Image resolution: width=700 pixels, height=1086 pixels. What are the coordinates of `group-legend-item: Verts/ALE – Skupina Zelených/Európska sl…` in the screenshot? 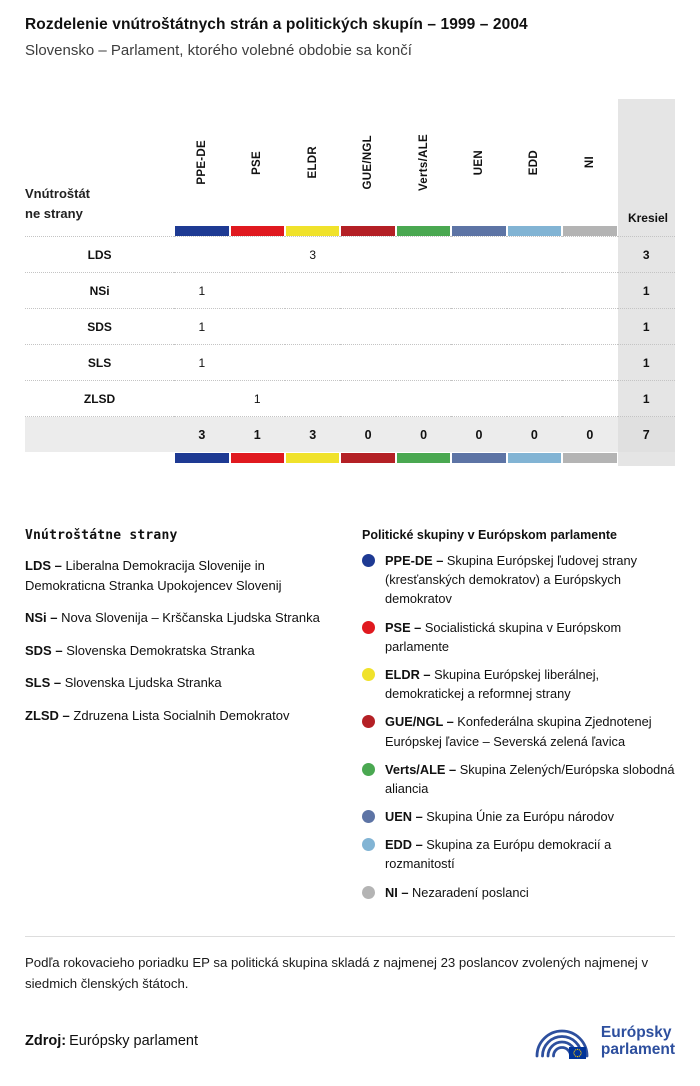 It's located at (518, 779).